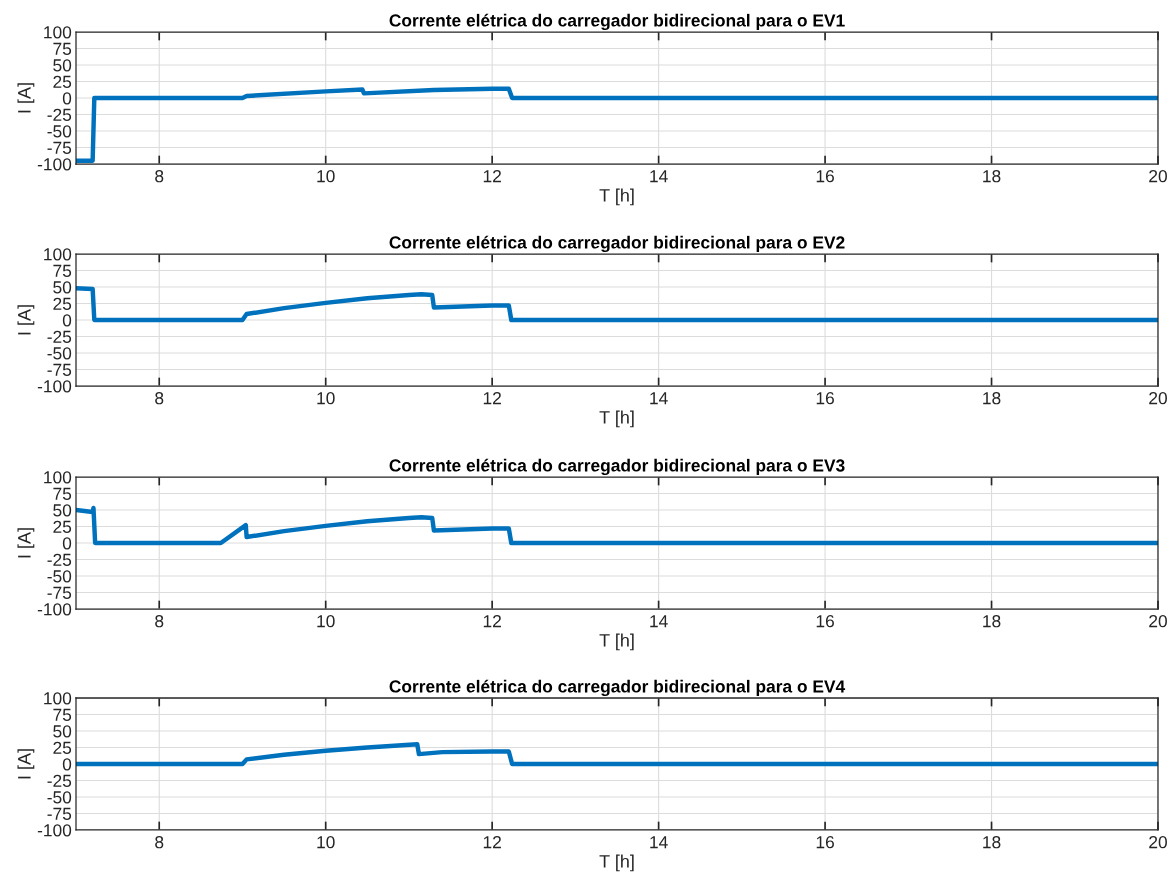 This screenshot has height=888, width=1172. What do you see at coordinates (617, 688) in the screenshot?
I see `chart-title: Corrente elétrica do carregador bidirecional para o EV4` at bounding box center [617, 688].